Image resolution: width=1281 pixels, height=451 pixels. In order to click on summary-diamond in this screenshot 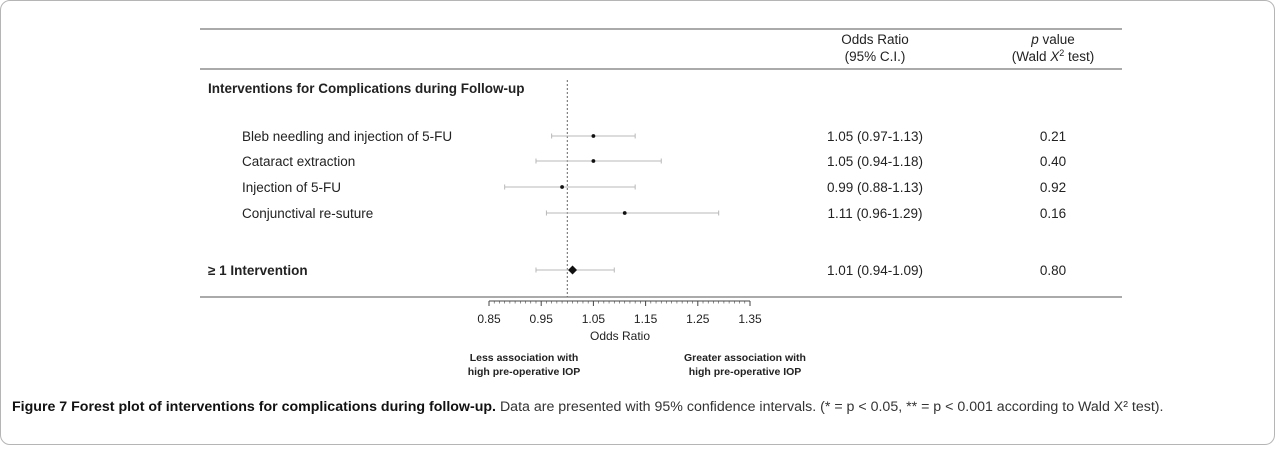, I will do `click(573, 270)`.